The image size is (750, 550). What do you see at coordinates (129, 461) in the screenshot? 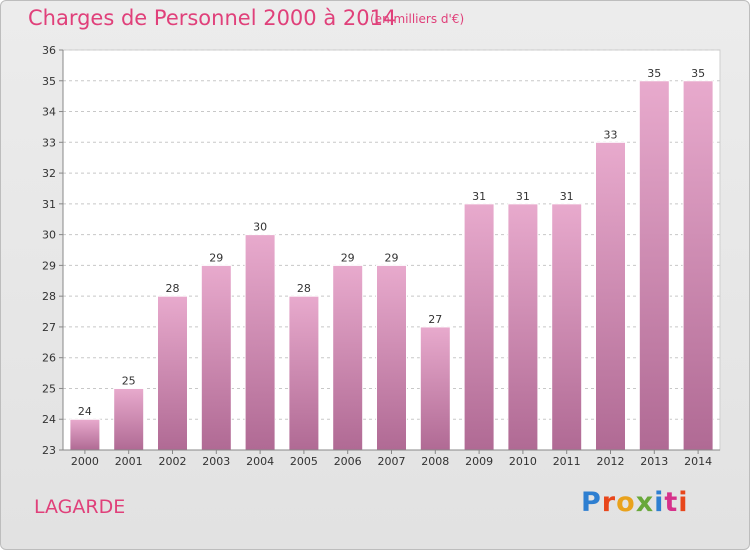
I see `x-tick-label: 2001` at bounding box center [129, 461].